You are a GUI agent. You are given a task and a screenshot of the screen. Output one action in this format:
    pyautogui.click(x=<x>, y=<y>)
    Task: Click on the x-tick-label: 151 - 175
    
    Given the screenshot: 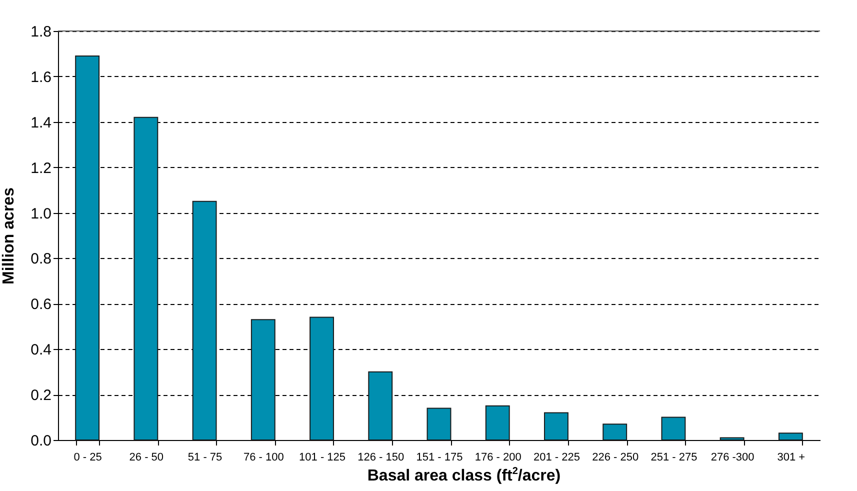 What is the action you would take?
    pyautogui.click(x=439, y=458)
    